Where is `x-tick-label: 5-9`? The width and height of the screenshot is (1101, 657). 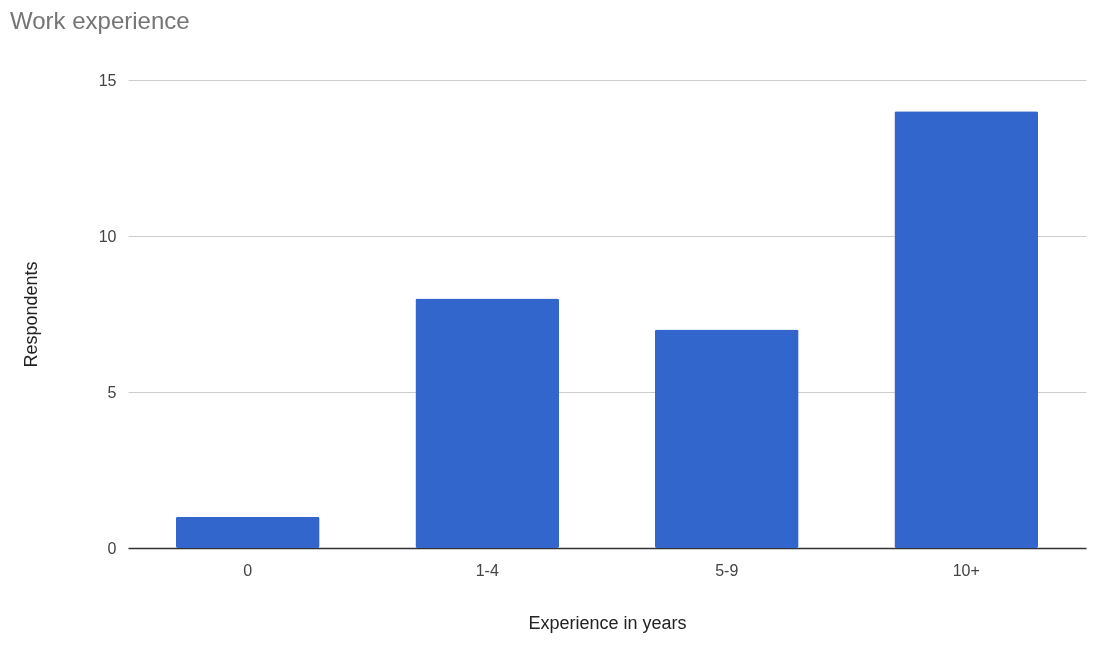 x-tick-label: 5-9 is located at coordinates (727, 570).